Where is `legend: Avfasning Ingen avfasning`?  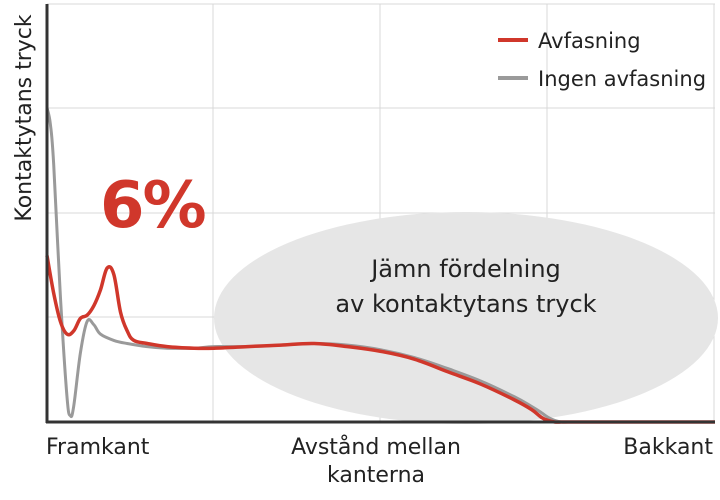 legend: Avfasning Ingen avfasning is located at coordinates (602, 60).